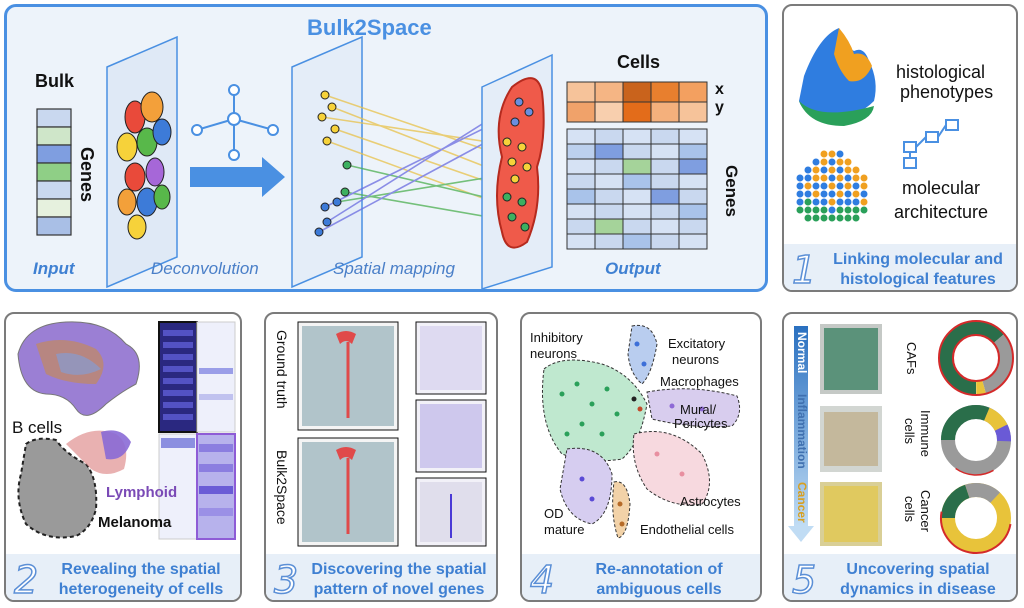 This screenshot has width=1024, height=608. I want to click on panel5-caption-line2: dynamics in disease, so click(918, 589).